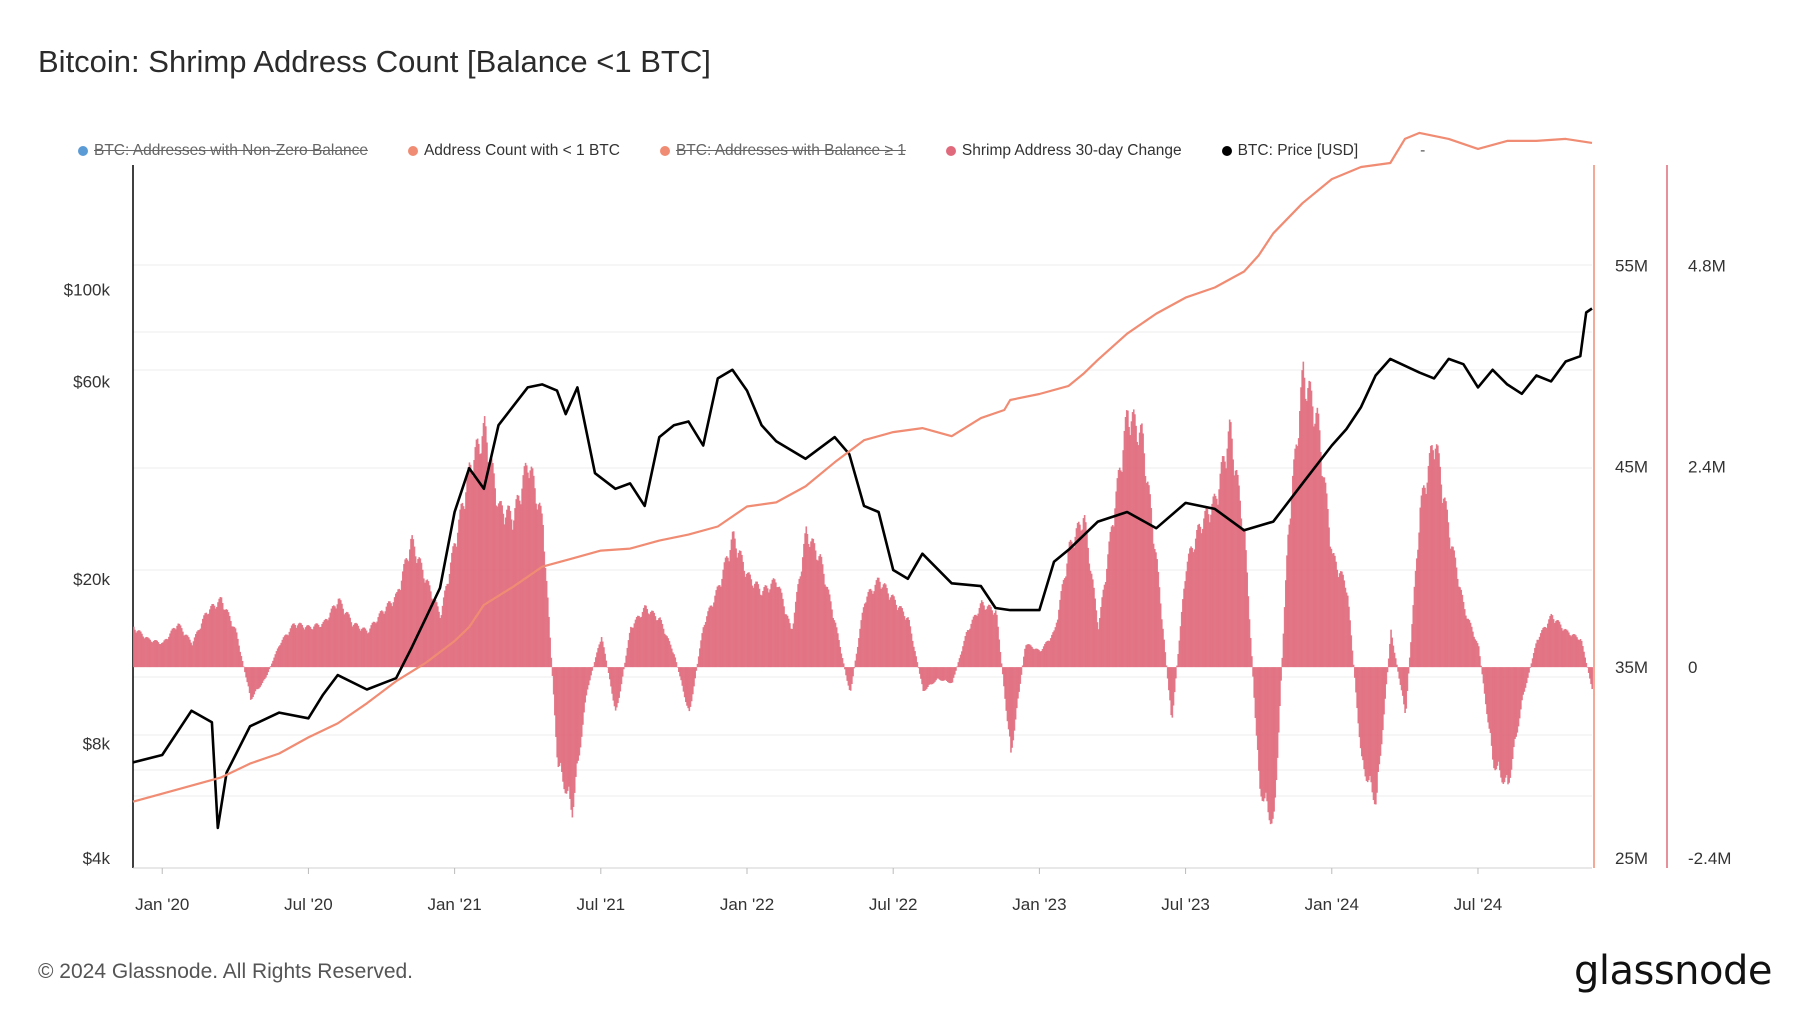  Describe the element at coordinates (308, 904) in the screenshot. I see `x-tick-label: Jul '20` at that location.